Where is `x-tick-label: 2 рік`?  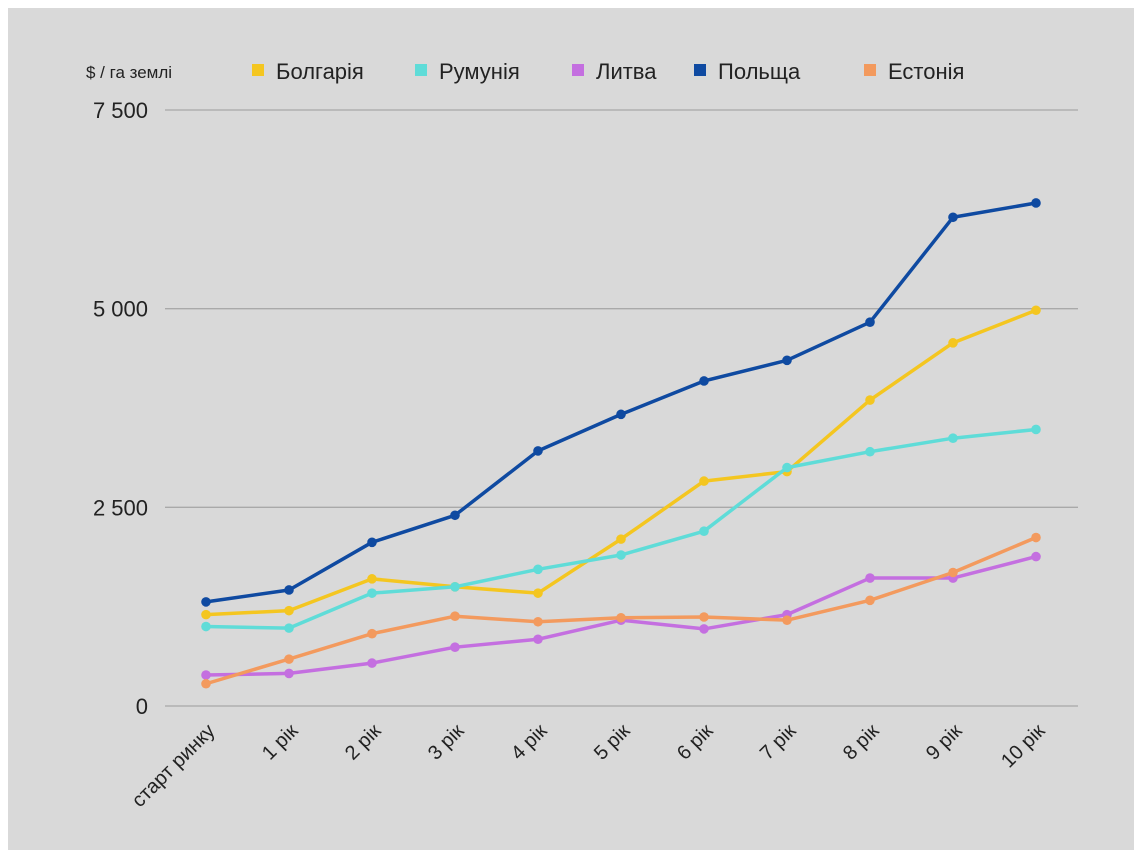 x-tick-label: 2 рік is located at coordinates (363, 742).